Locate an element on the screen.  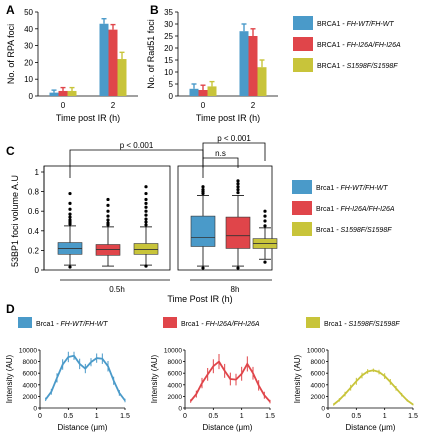
significance-bracket is located at coordinates (234, 151).